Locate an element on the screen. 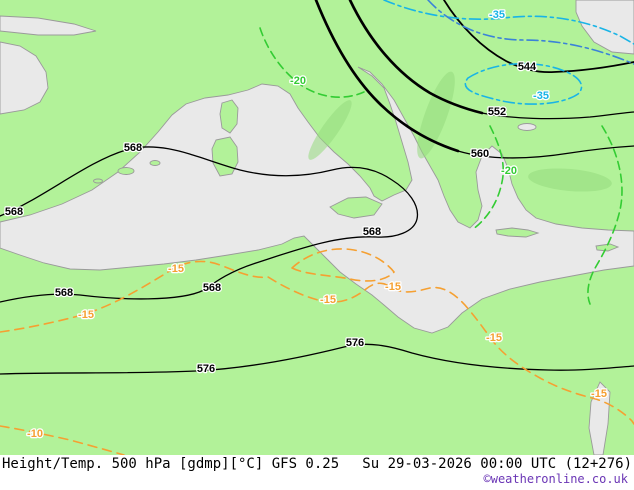 The height and width of the screenshot is (490, 634). copyright-link: ©weatheronline.co.uk is located at coordinates (556, 479).